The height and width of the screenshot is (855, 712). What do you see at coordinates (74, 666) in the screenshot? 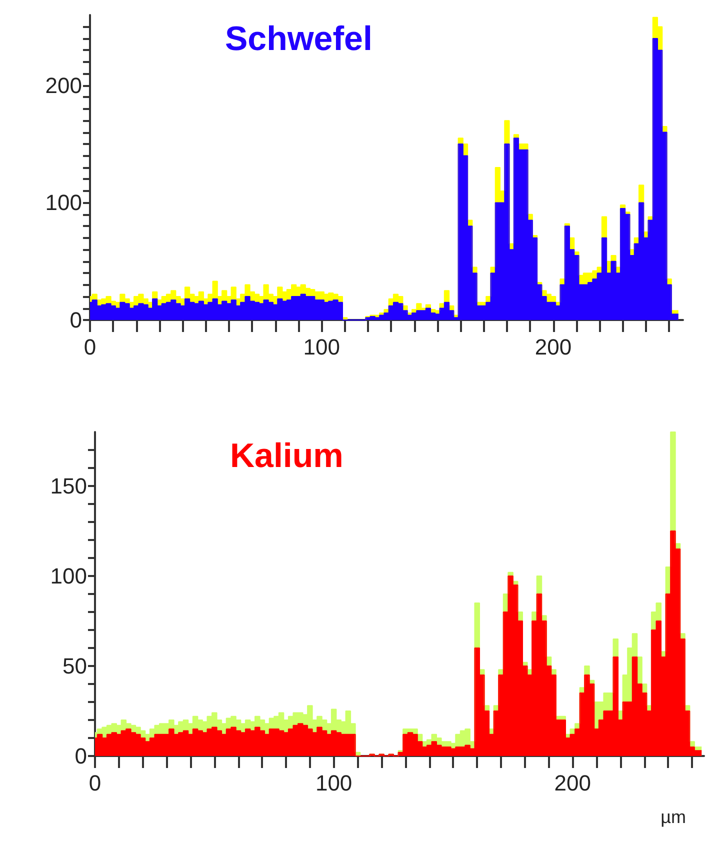
I see `y-tick-label: 50` at bounding box center [74, 666].